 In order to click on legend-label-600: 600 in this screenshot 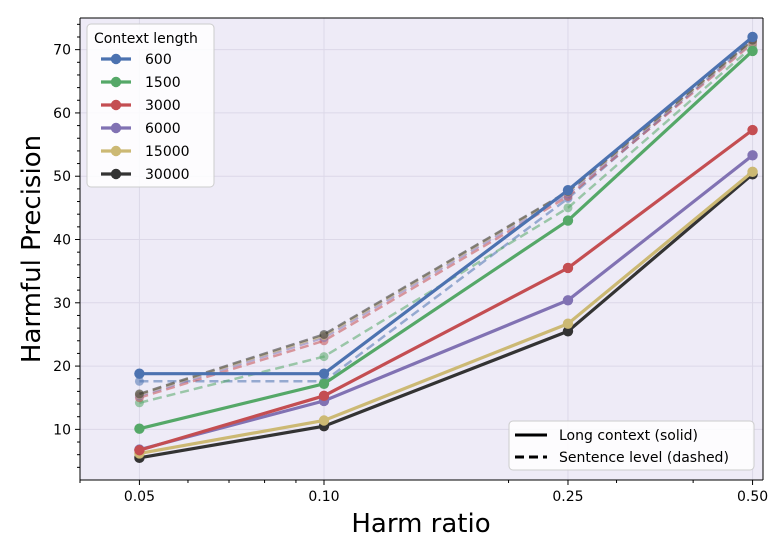, I will do `click(158, 60)`.